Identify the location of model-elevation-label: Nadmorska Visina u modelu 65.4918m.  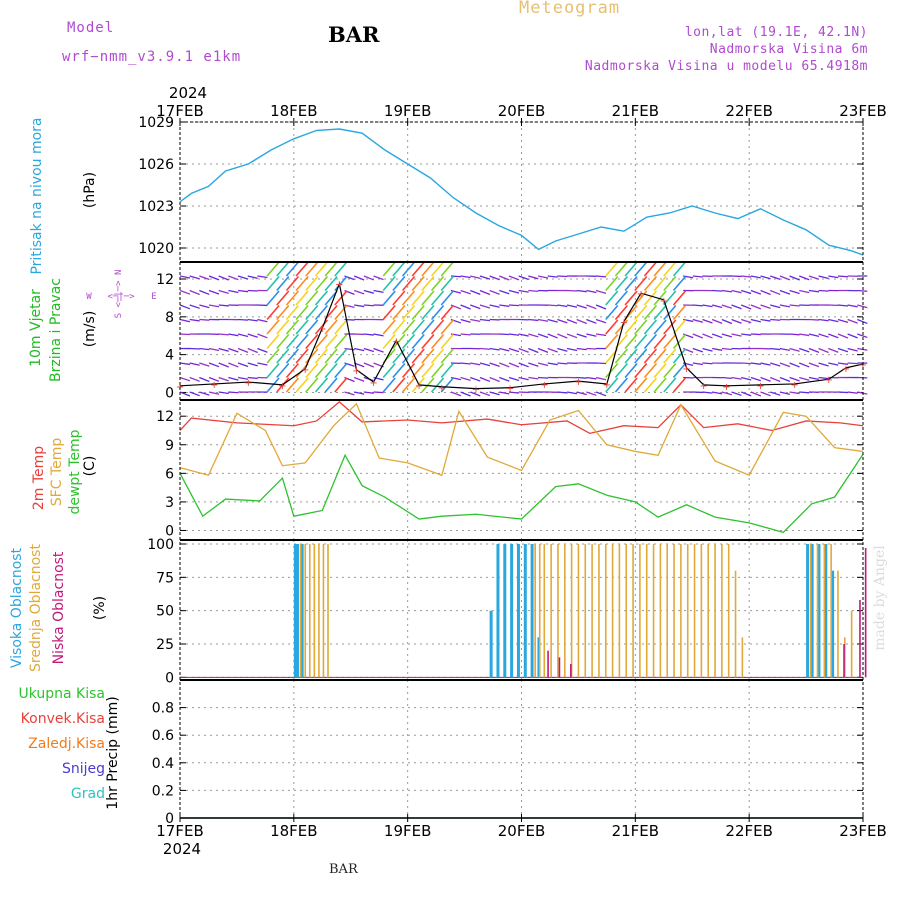
(726, 66).